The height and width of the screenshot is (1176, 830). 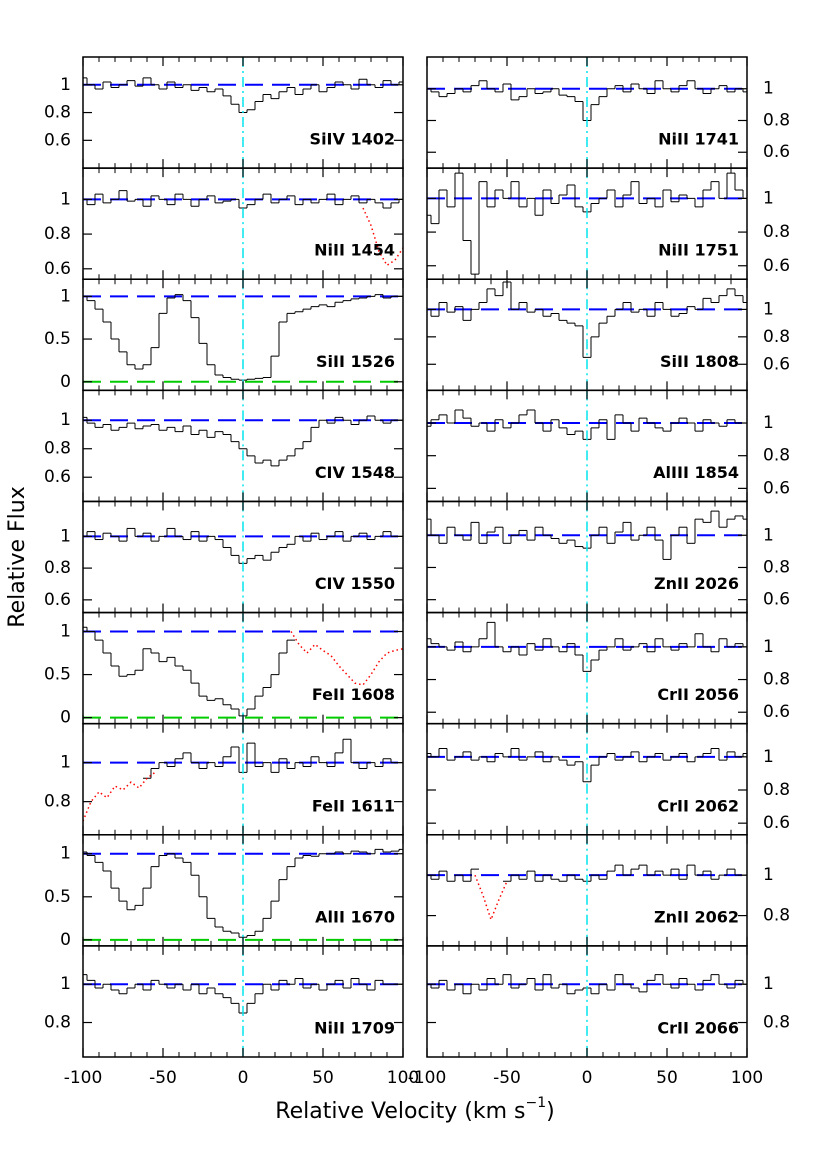 I want to click on panel-label: ZnII 2062, so click(x=696, y=916).